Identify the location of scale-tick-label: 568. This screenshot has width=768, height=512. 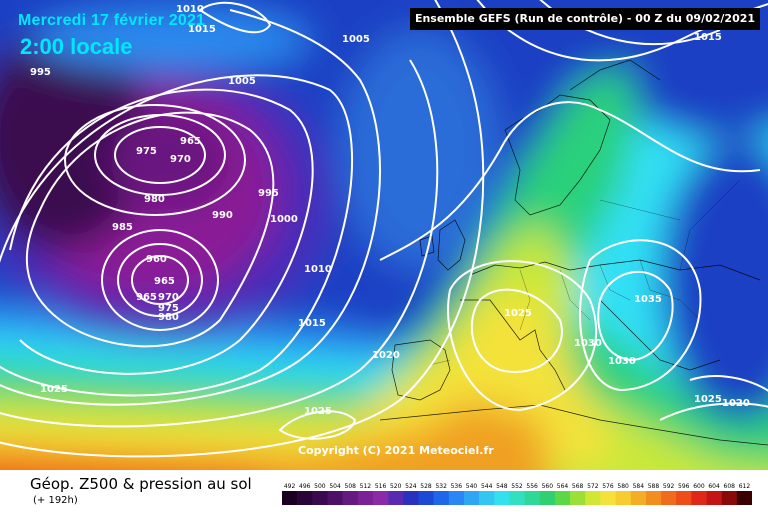
(578, 486).